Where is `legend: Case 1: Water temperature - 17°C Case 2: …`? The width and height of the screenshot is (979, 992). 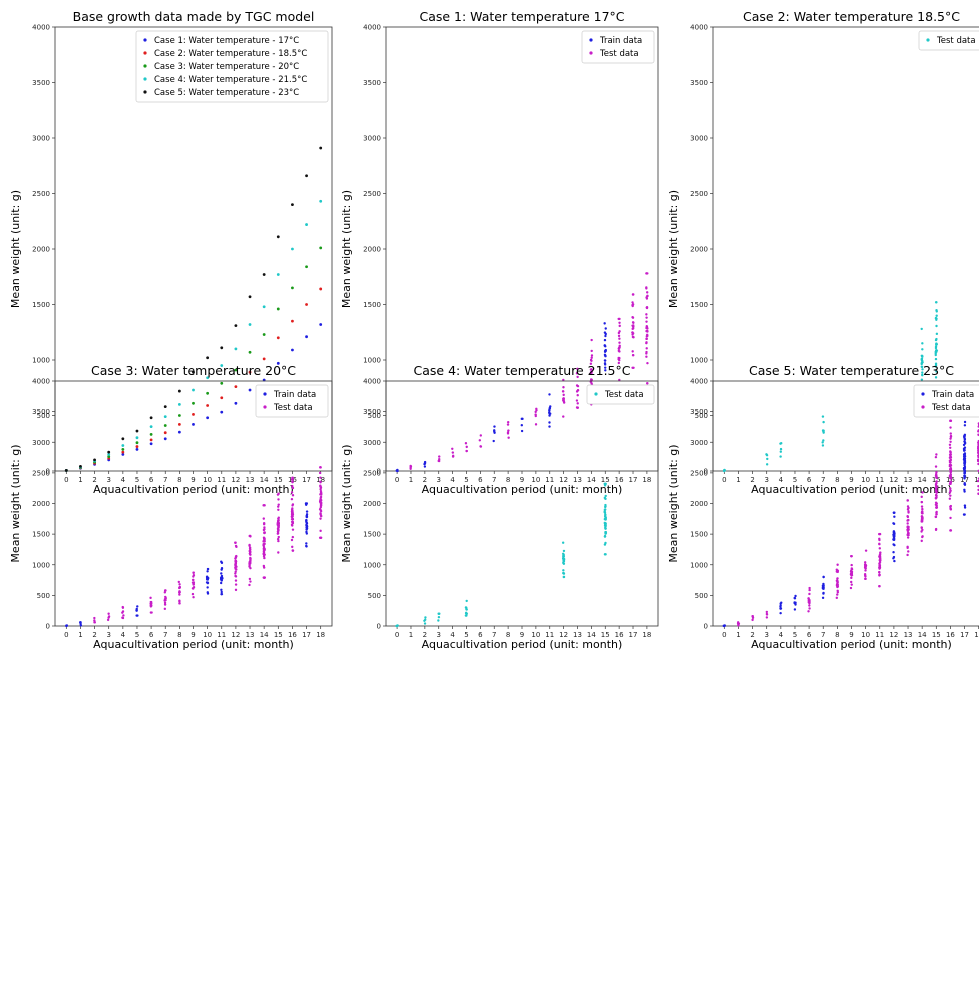 legend: Case 1: Water temperature - 17°C Case 2: … is located at coordinates (232, 66).